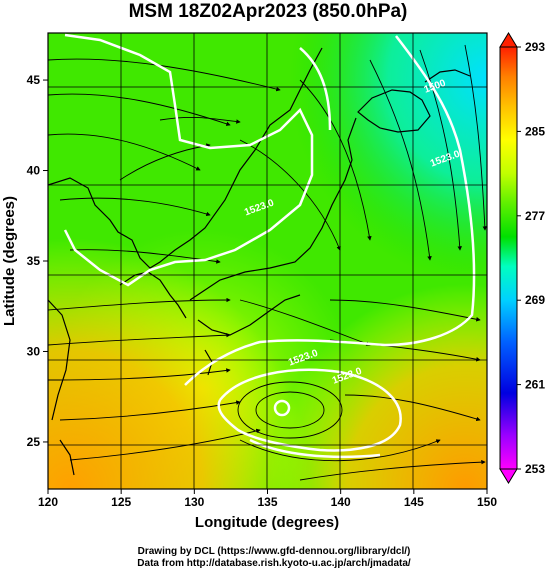 The image size is (548, 573). I want to click on colorbar-tick-label: 269, so click(535, 300).